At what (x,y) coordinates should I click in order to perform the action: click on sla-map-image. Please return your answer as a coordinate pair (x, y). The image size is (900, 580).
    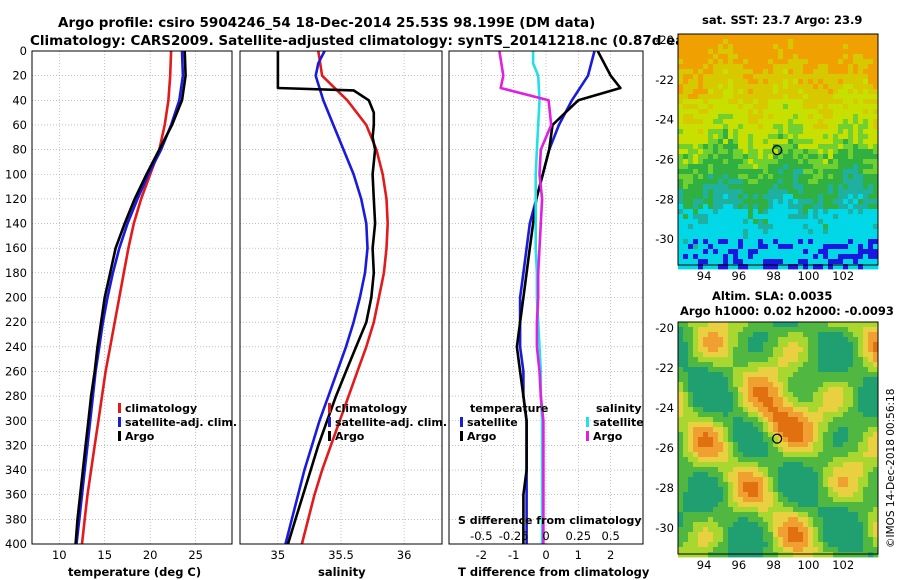
    Looking at the image, I should click on (778, 440).